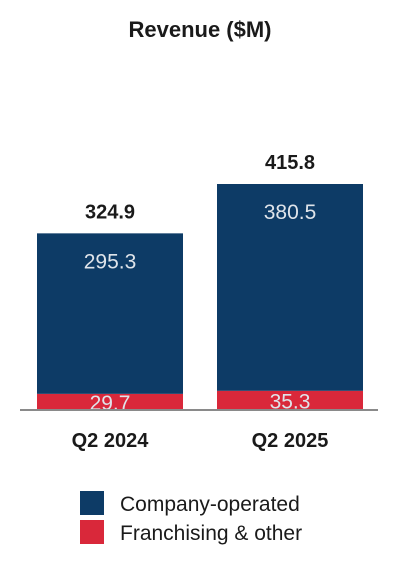 The width and height of the screenshot is (400, 576). What do you see at coordinates (210, 504) in the screenshot?
I see `legend-label-company-operated: Company-operated` at bounding box center [210, 504].